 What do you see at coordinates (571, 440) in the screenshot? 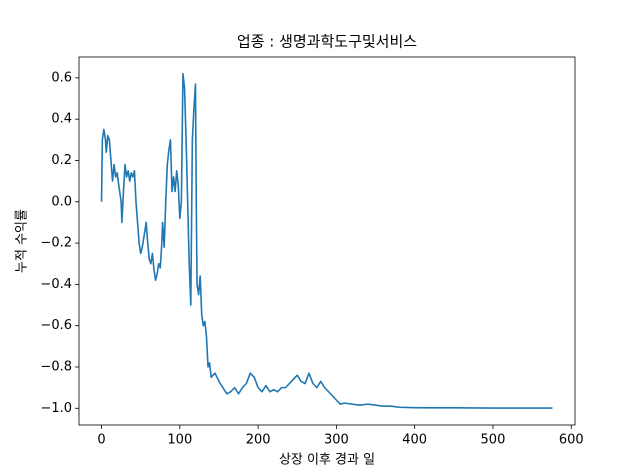
I see `x-tick-label: 600` at bounding box center [571, 440].